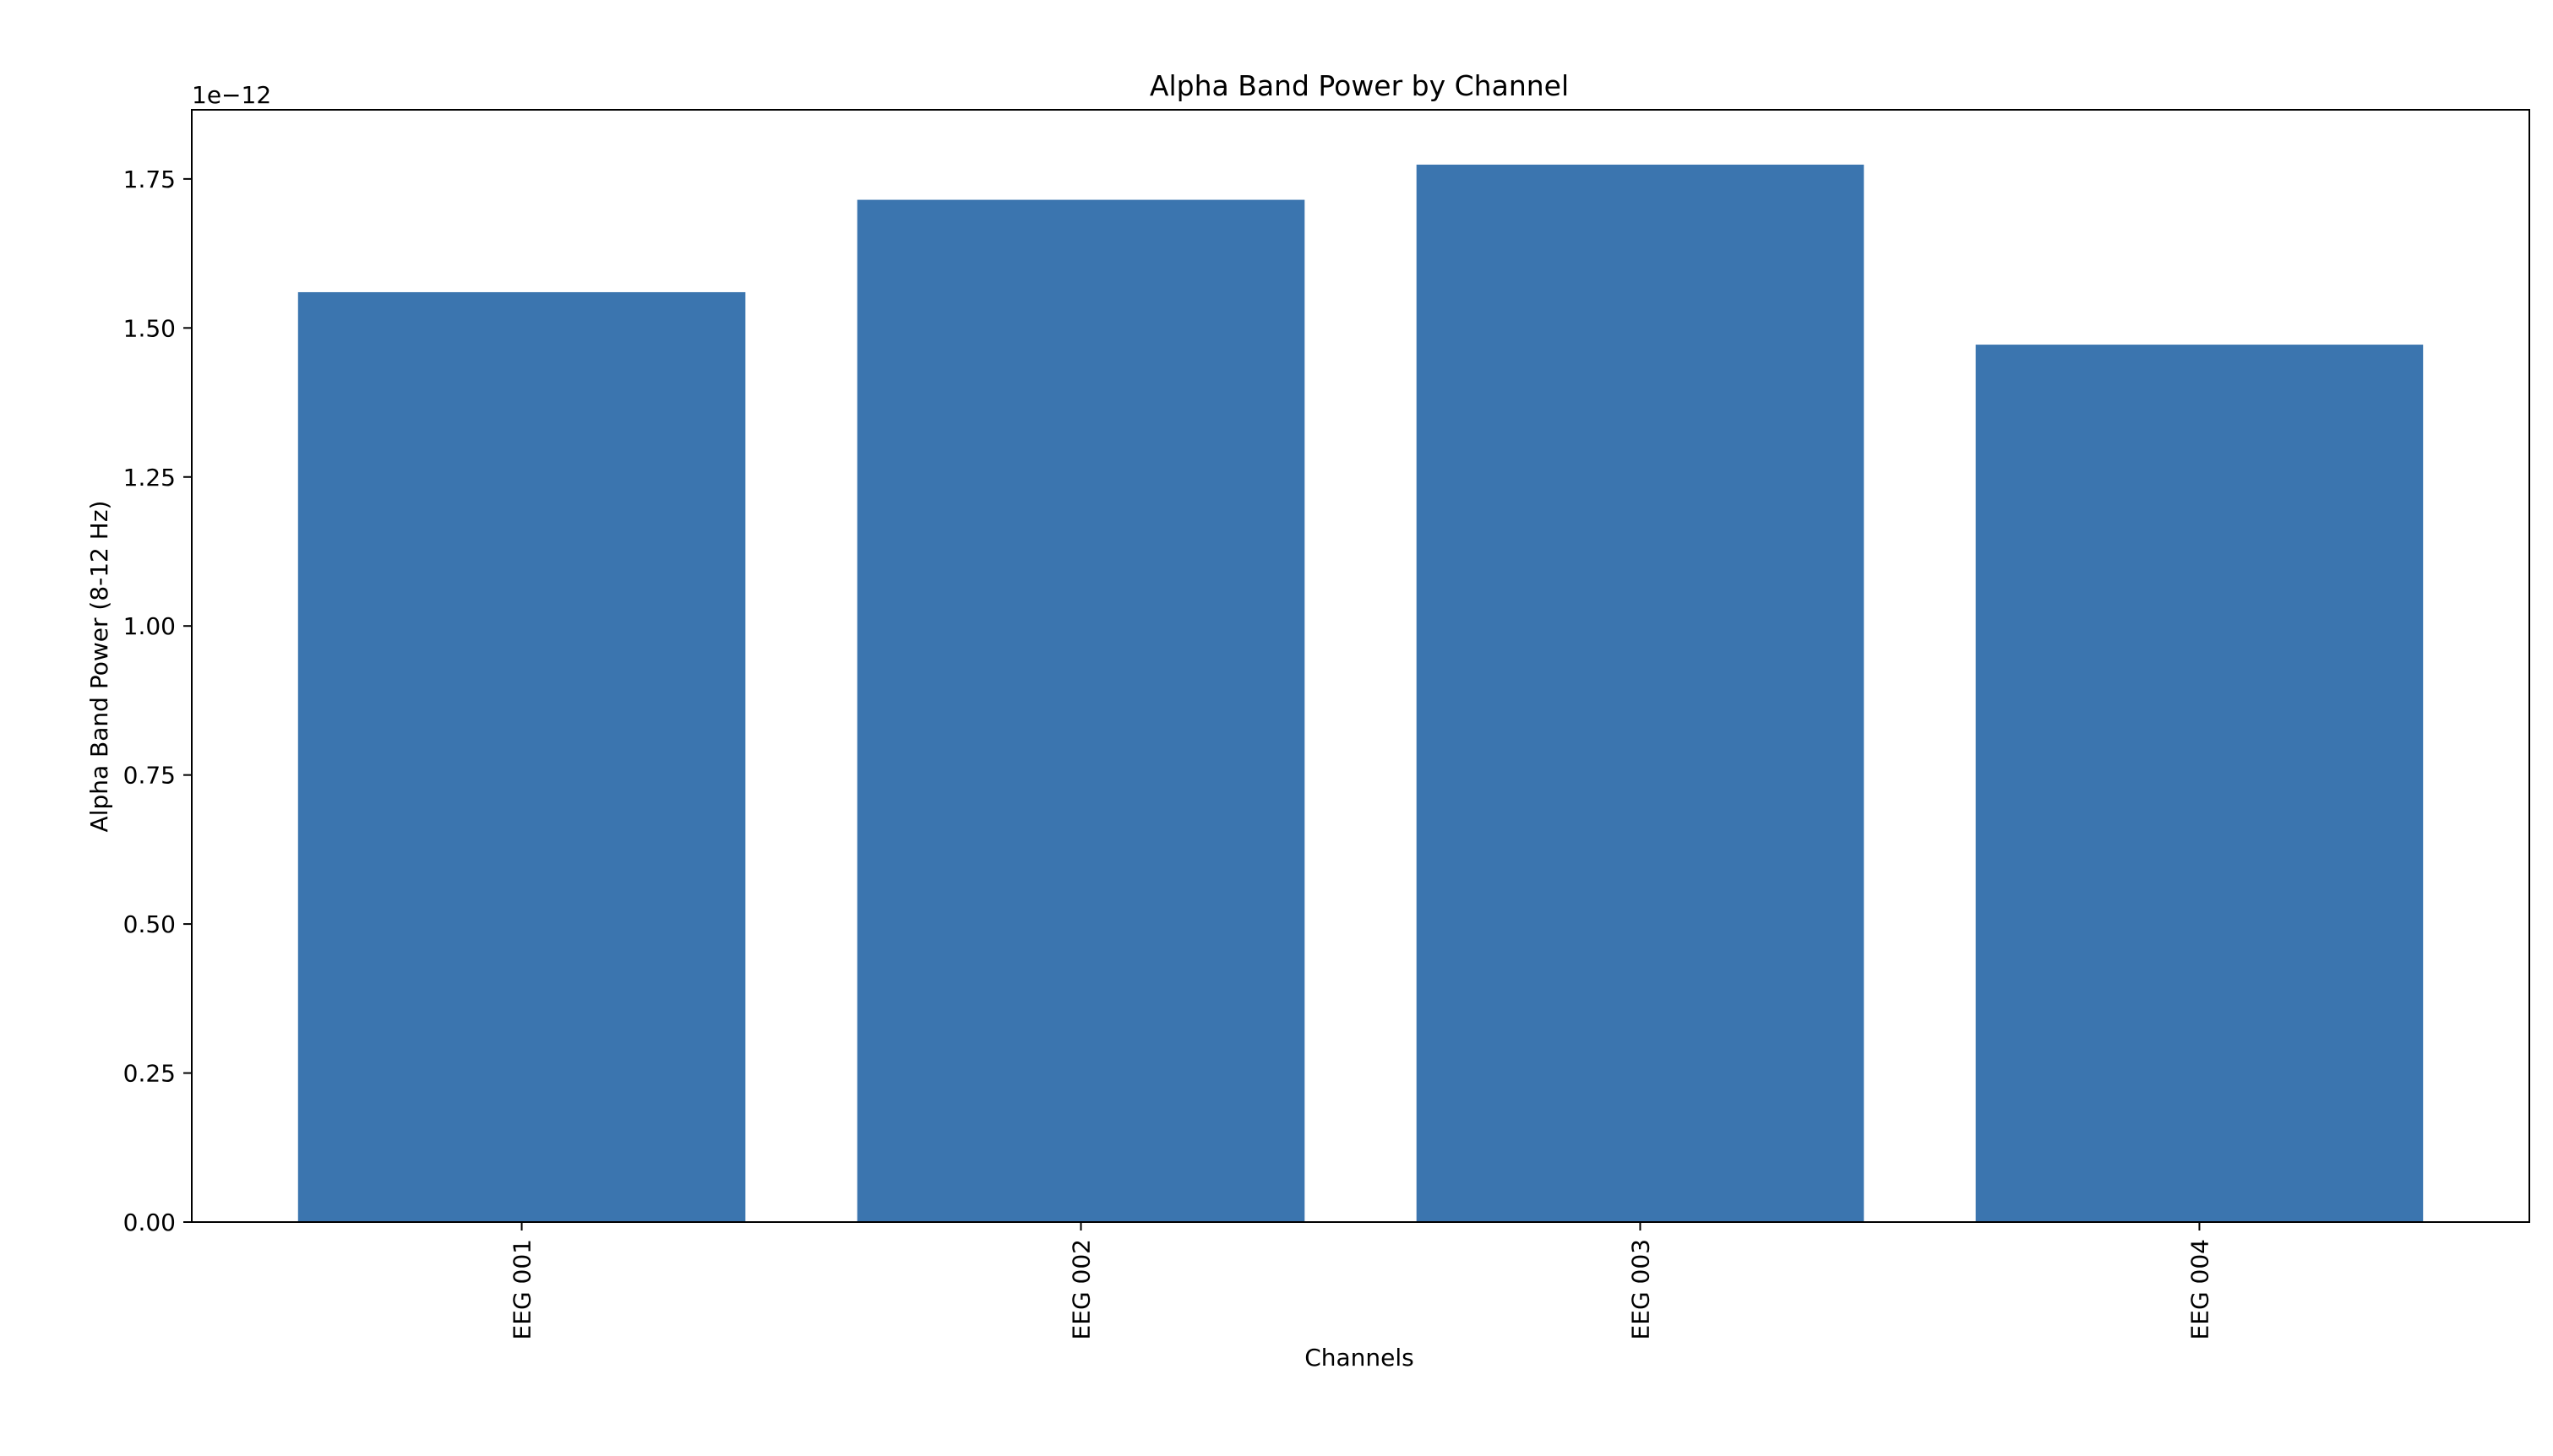  What do you see at coordinates (149, 924) in the screenshot?
I see `y-tick-label: 0.50` at bounding box center [149, 924].